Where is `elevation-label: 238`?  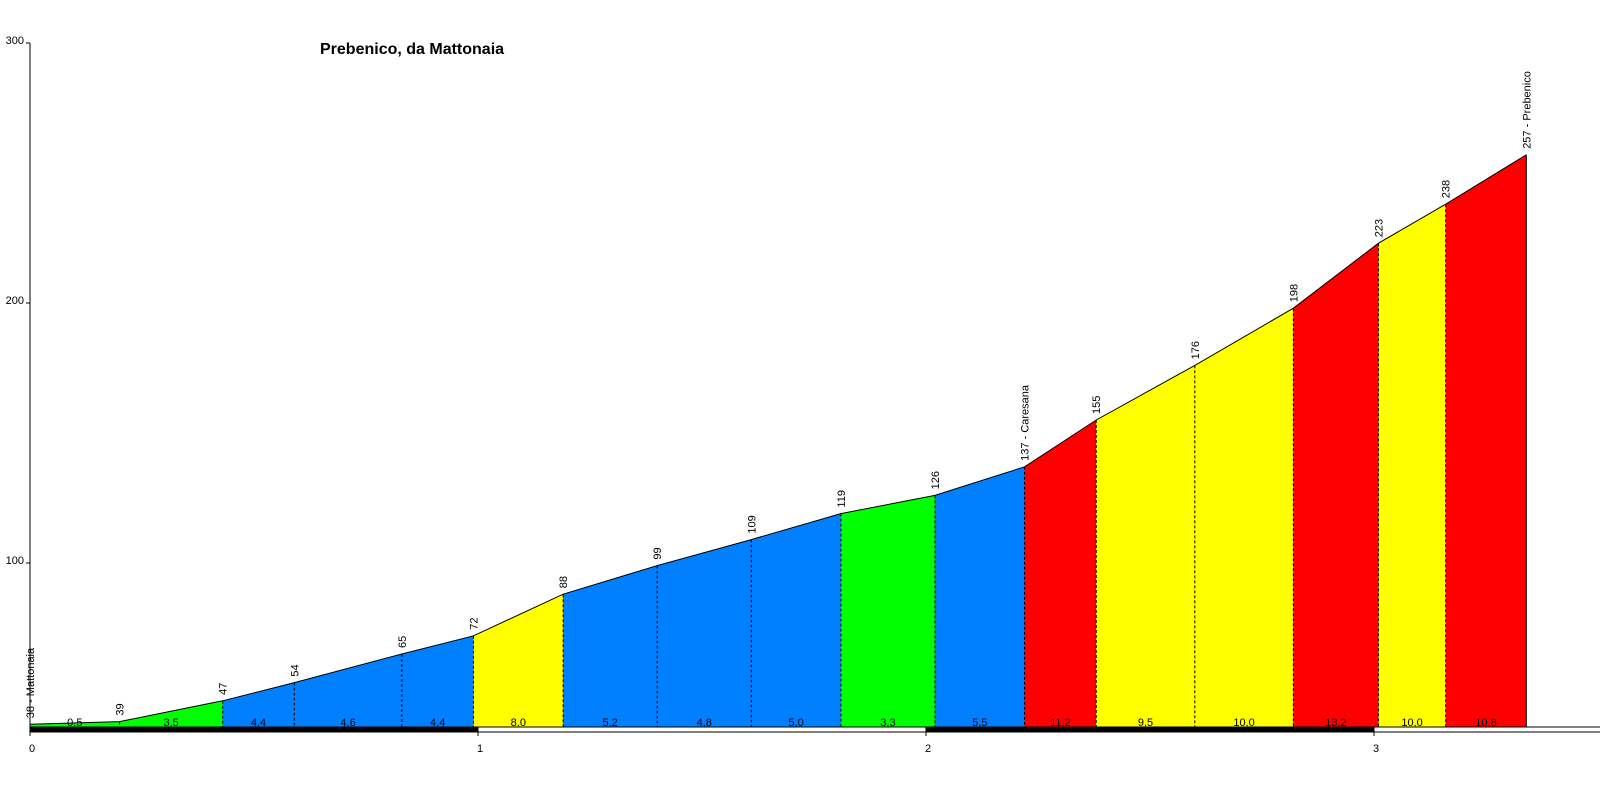 elevation-label: 238 is located at coordinates (1447, 189).